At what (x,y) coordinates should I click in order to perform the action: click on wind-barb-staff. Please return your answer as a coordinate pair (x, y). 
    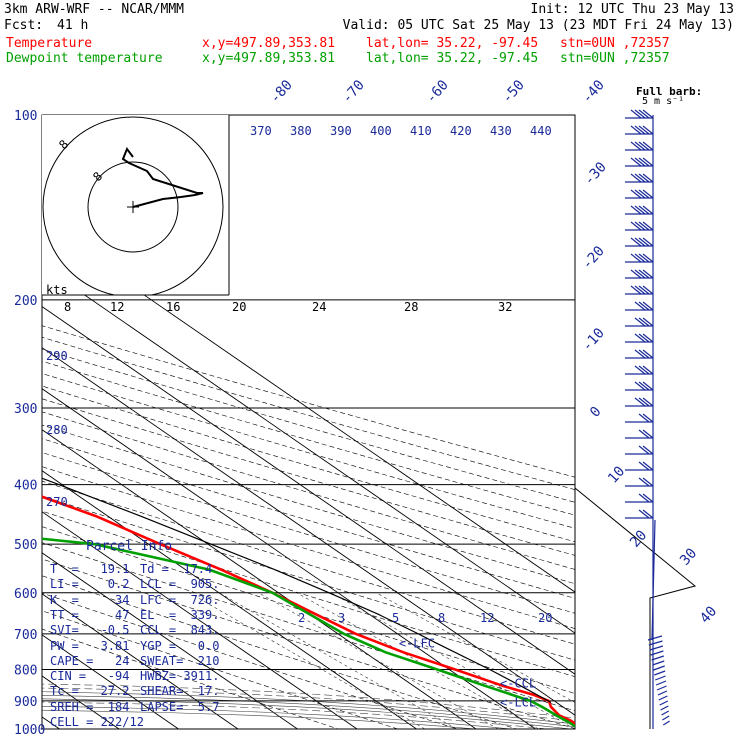
    Looking at the image, I should click on (653, 580).